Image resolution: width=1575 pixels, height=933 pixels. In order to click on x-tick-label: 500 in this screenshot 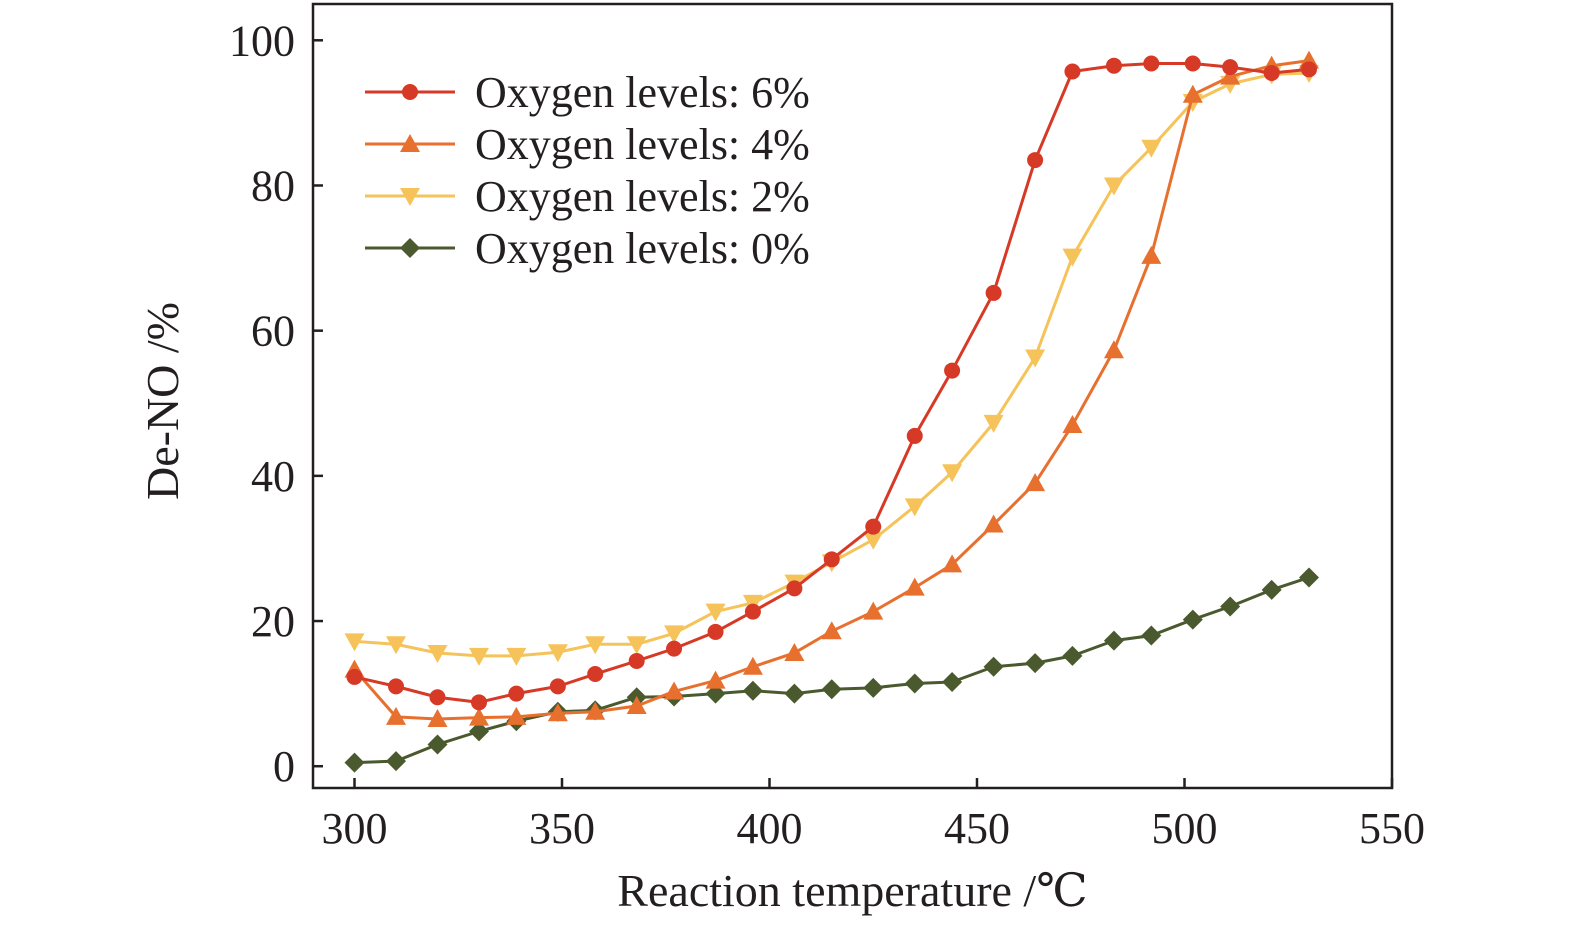, I will do `click(1185, 828)`.